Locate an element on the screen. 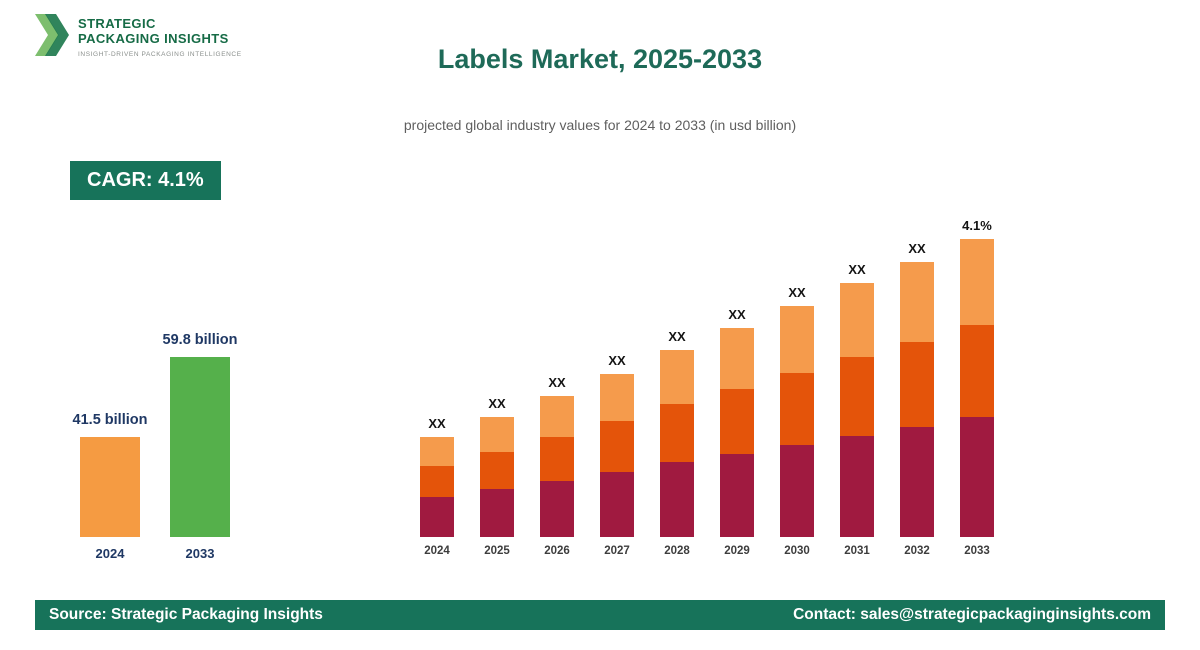  logo-tagline: INSIGHT-DRIVEN PACKAGING INTELLIGENCE is located at coordinates (160, 54).